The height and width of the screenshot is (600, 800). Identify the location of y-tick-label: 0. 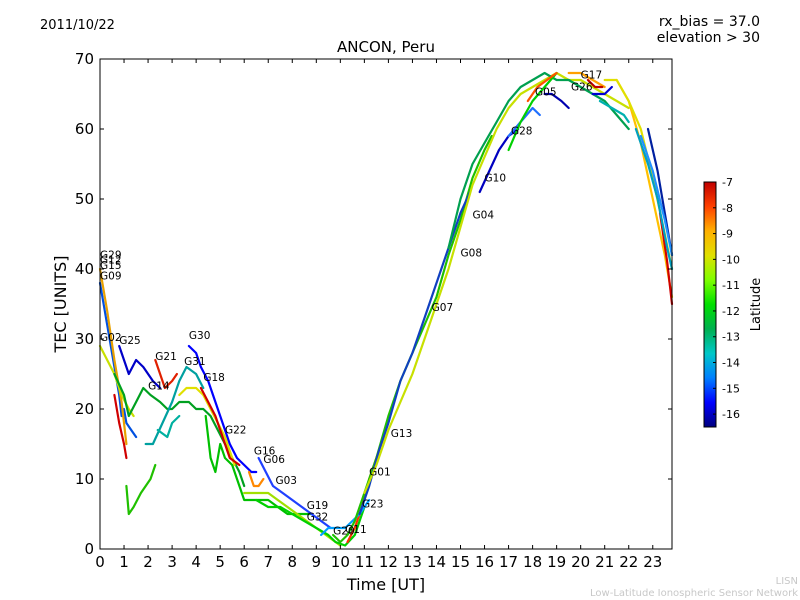
(89, 549).